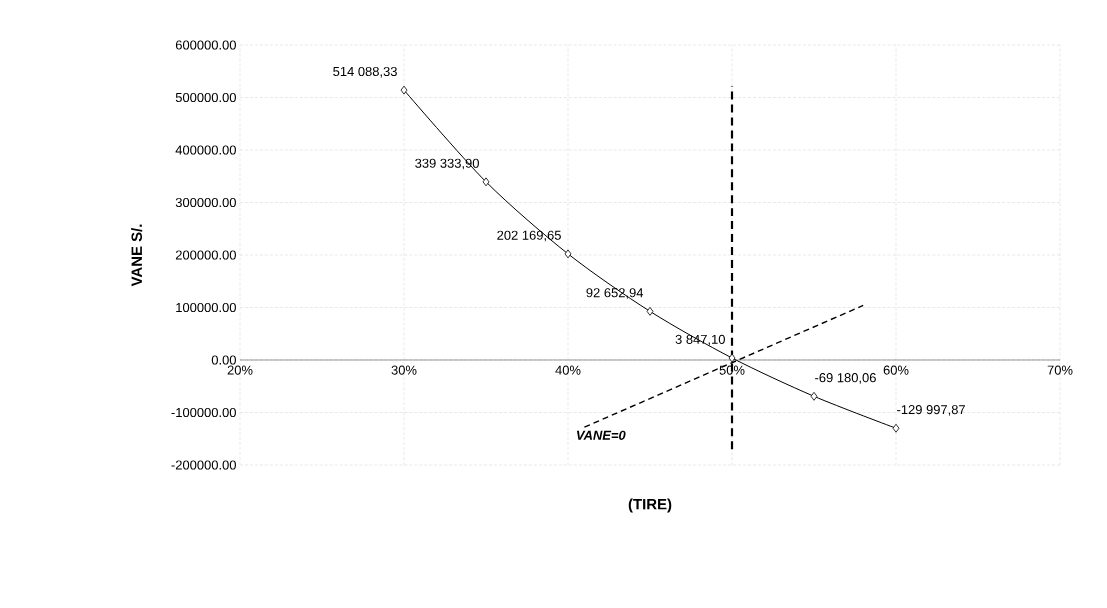 Image resolution: width=1107 pixels, height=608 pixels. What do you see at coordinates (205, 255) in the screenshot?
I see `y-tick-label: 200000.00` at bounding box center [205, 255].